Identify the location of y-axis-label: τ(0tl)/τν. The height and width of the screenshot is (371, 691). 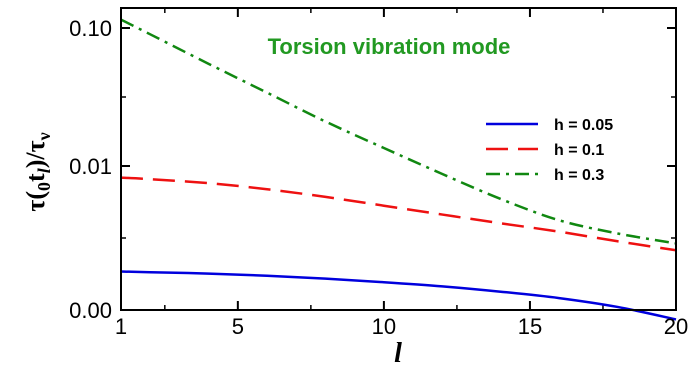
(37, 171).